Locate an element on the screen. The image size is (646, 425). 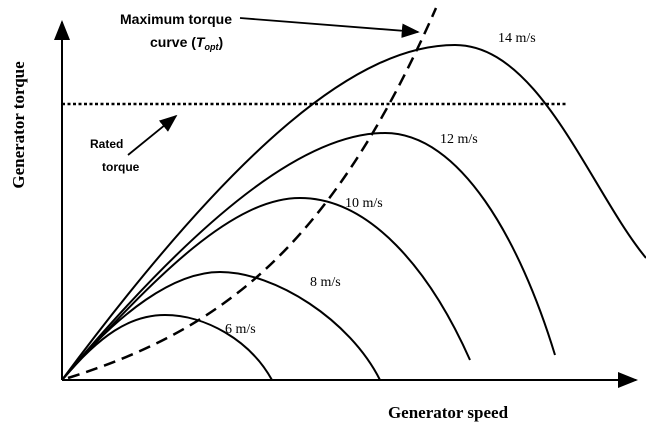
annotation: opt is located at coordinates (211, 47).